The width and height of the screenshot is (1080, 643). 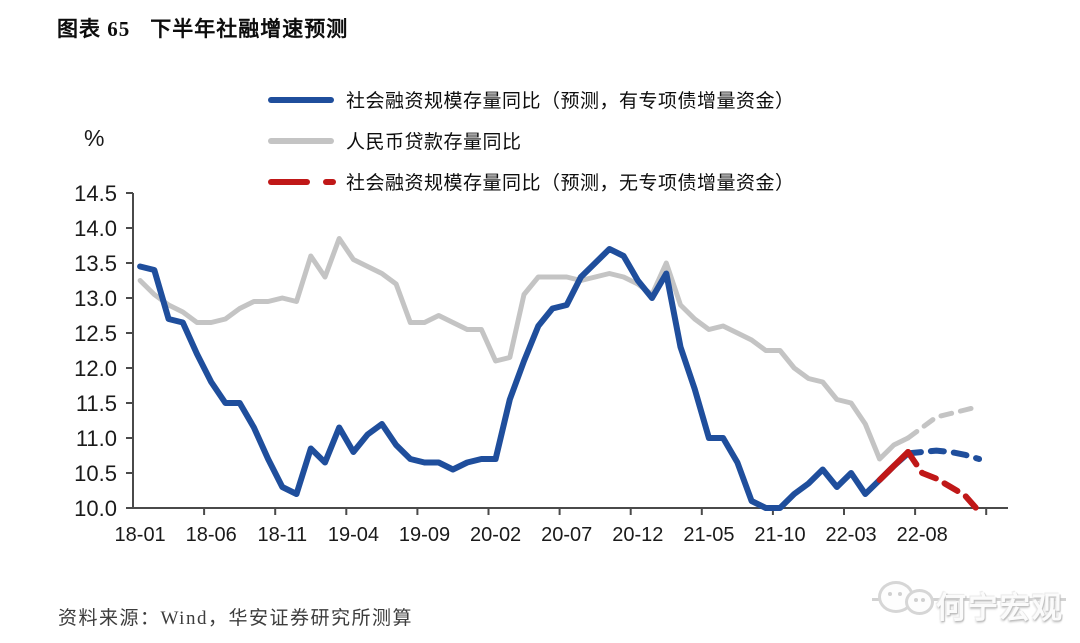 What do you see at coordinates (95, 298) in the screenshot?
I see `svg-text: 13.0` at bounding box center [95, 298].